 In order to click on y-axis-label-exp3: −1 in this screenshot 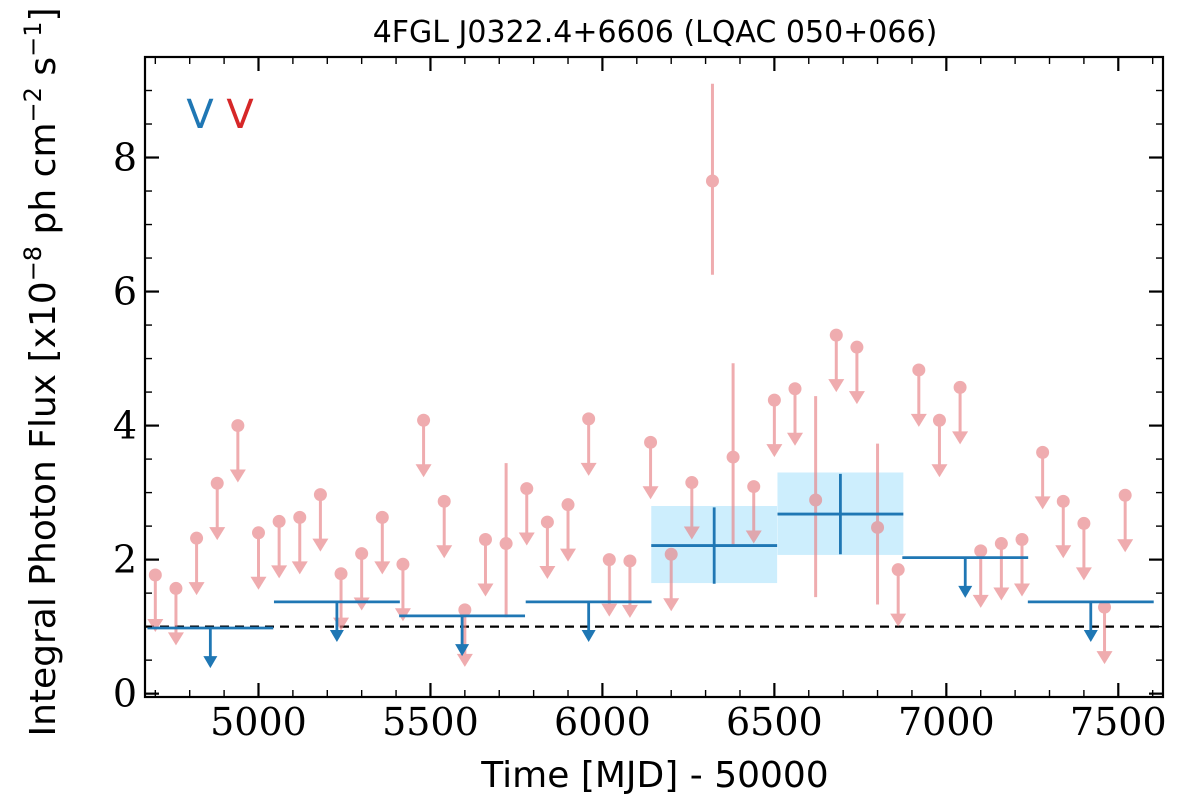, I will do `click(33, 39)`.